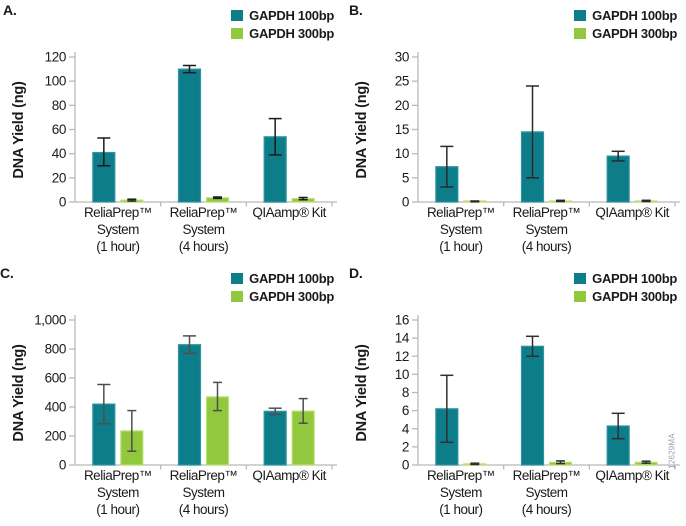 Image resolution: width=686 pixels, height=526 pixels. Describe the element at coordinates (406, 428) in the screenshot. I see `y-tick-label: 4` at that location.